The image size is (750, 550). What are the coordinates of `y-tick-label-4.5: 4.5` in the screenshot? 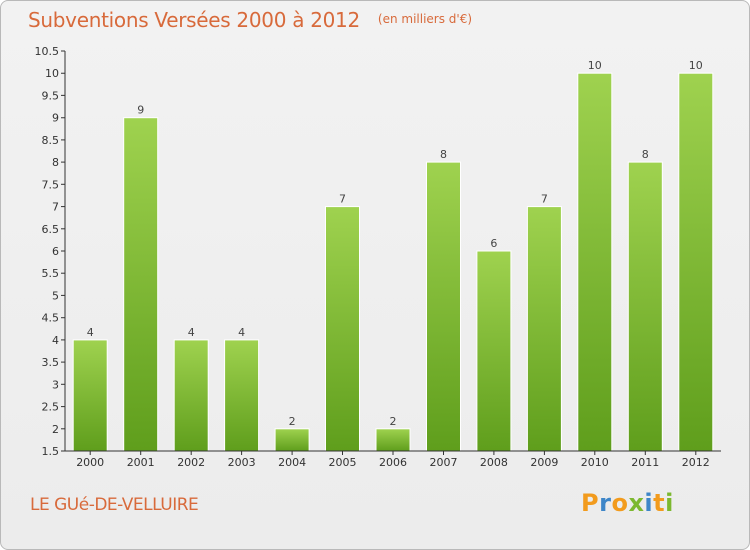 It's located at (51, 318).